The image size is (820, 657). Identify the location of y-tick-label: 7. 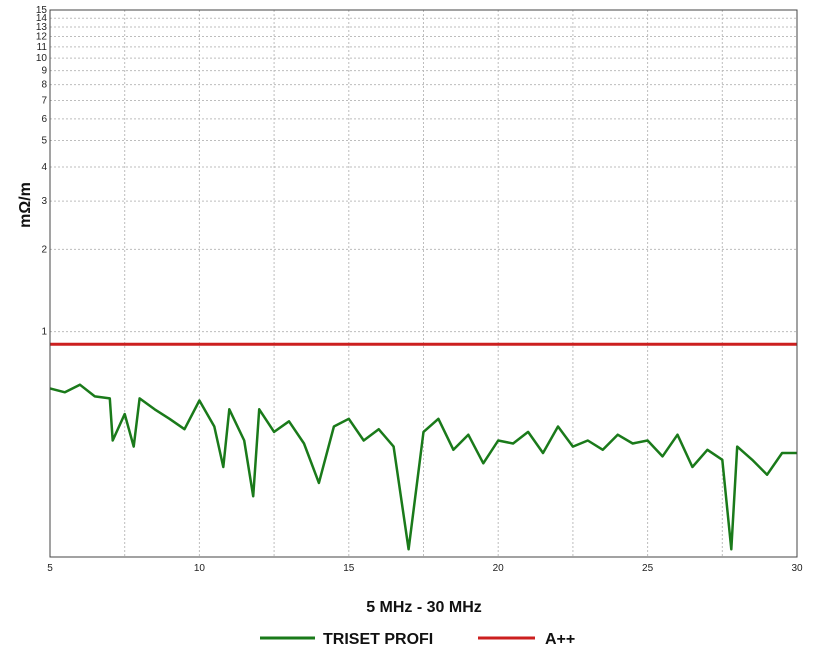
(44, 101).